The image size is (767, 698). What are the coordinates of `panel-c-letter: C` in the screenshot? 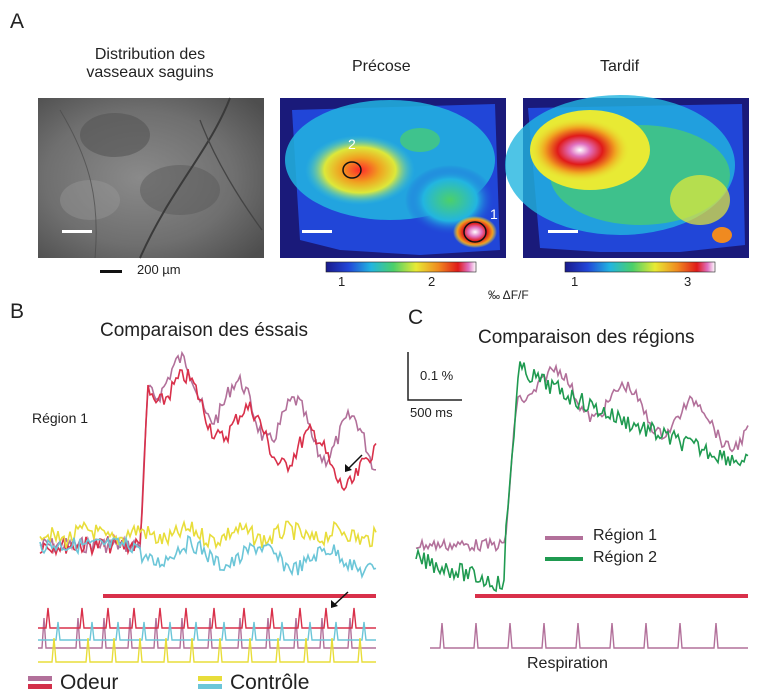 It's located at (416, 317).